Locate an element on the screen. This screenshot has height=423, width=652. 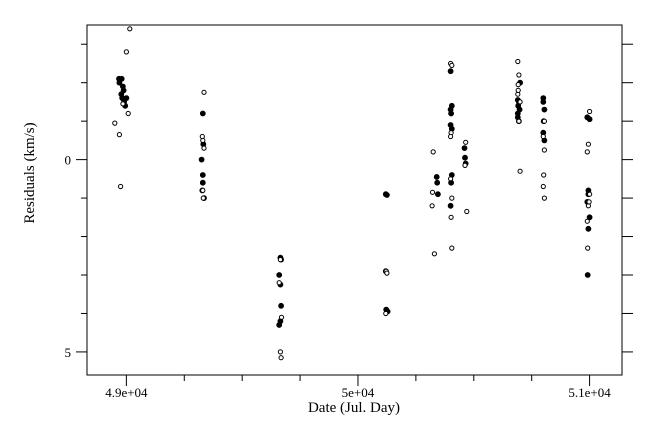
y-tick-label: 5 is located at coordinates (68, 352).